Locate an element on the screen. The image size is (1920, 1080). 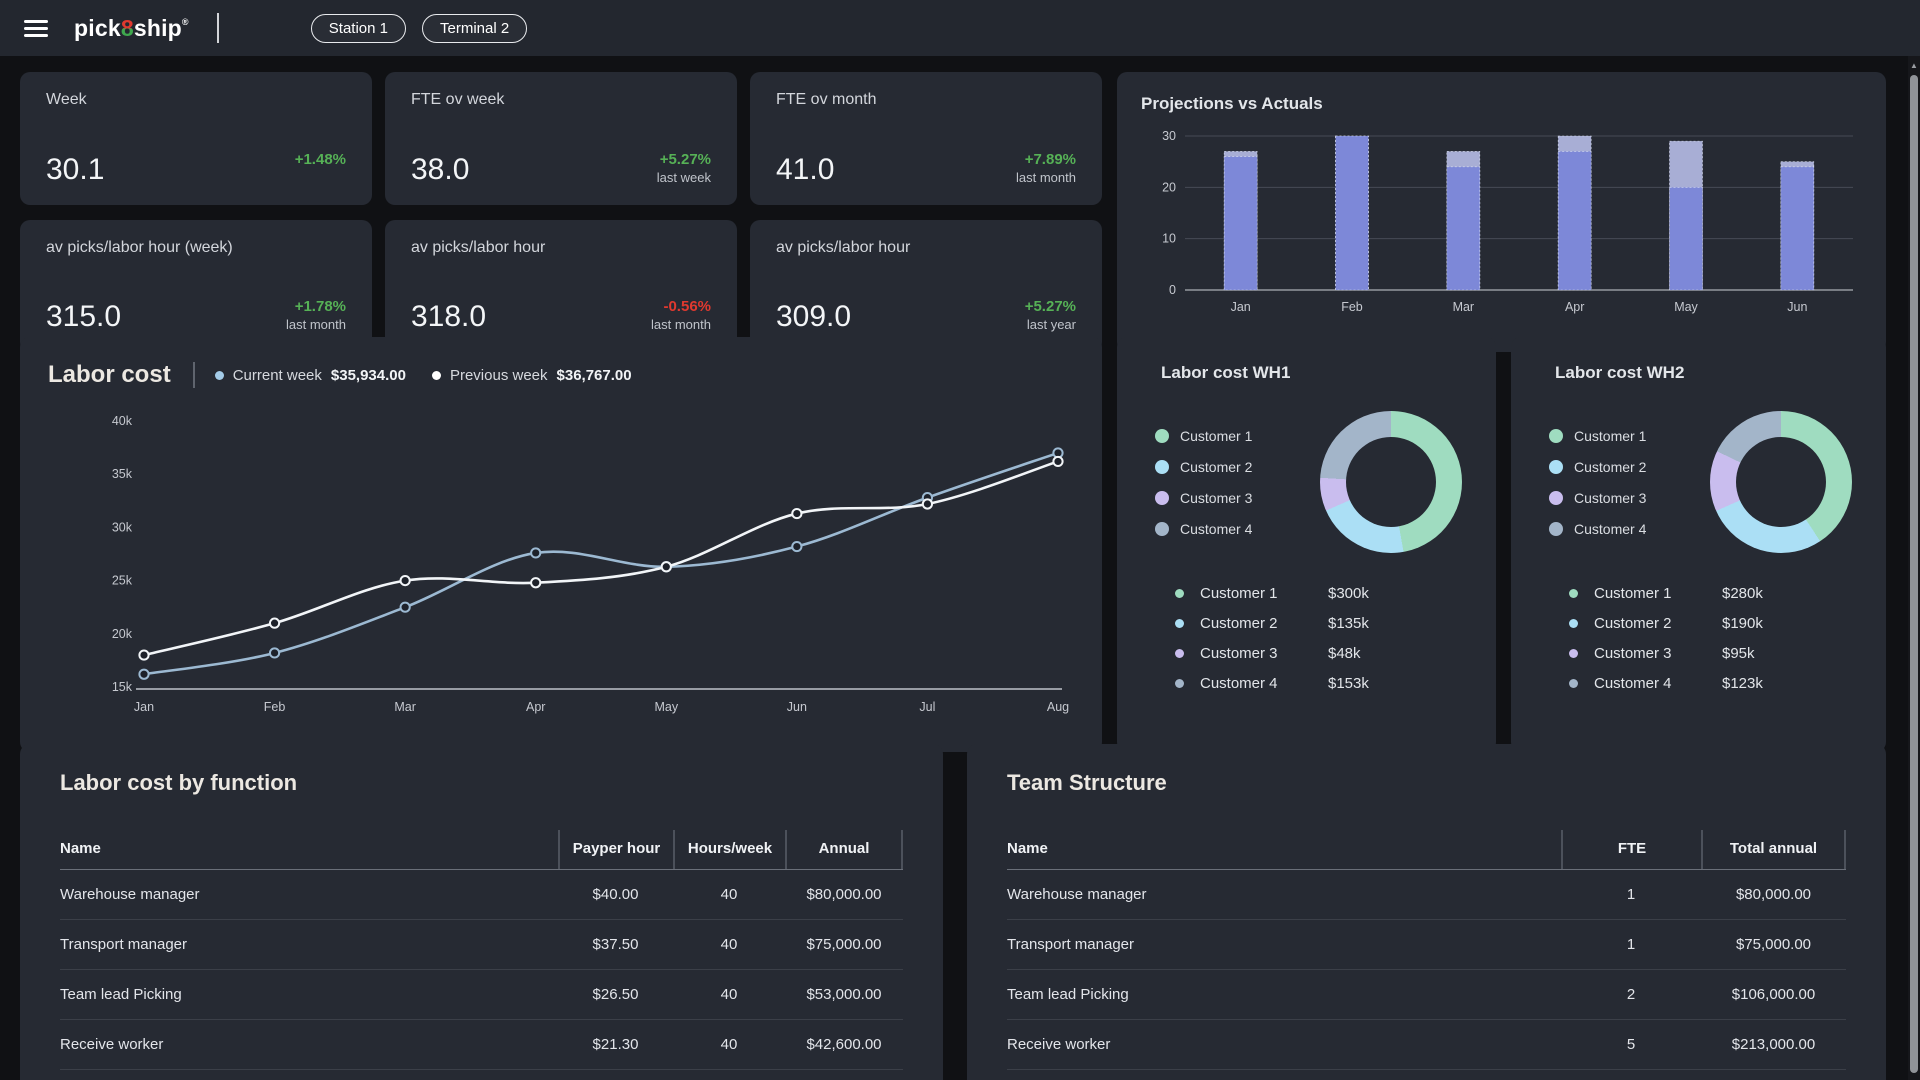
menu-icon is located at coordinates (37, 28).